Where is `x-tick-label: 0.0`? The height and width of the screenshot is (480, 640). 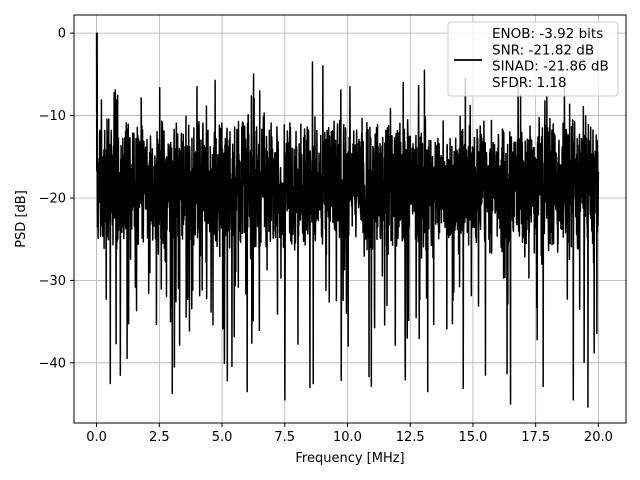
x-tick-label: 0.0 is located at coordinates (96, 437).